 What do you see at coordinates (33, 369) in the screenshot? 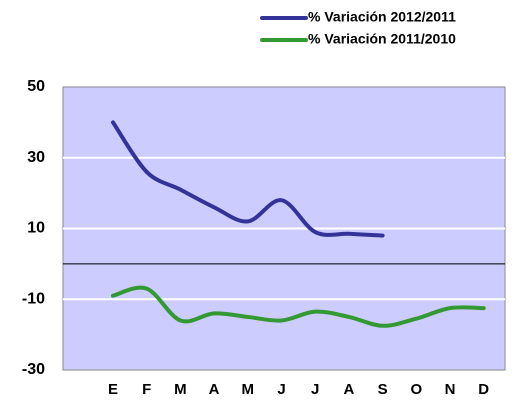
I see `y-tick-label: -30` at bounding box center [33, 369].